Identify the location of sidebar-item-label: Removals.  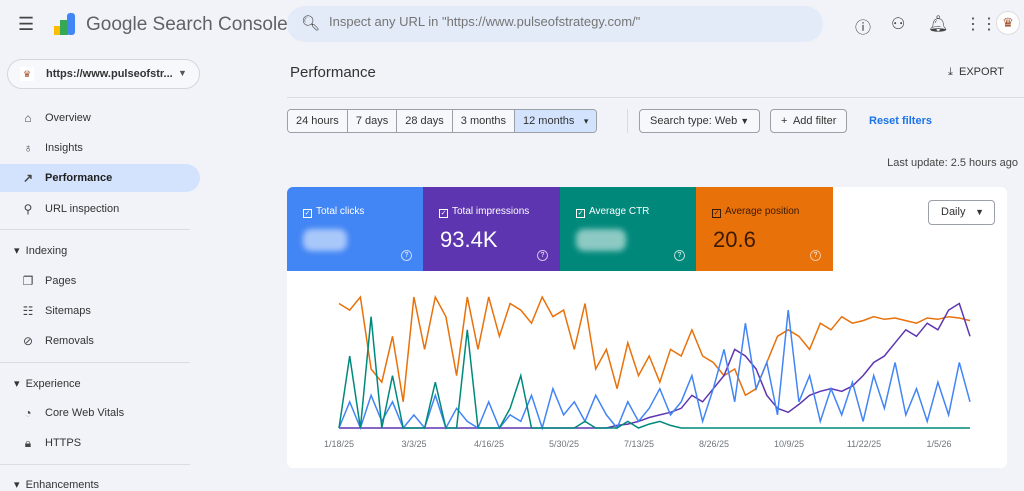
(69, 341).